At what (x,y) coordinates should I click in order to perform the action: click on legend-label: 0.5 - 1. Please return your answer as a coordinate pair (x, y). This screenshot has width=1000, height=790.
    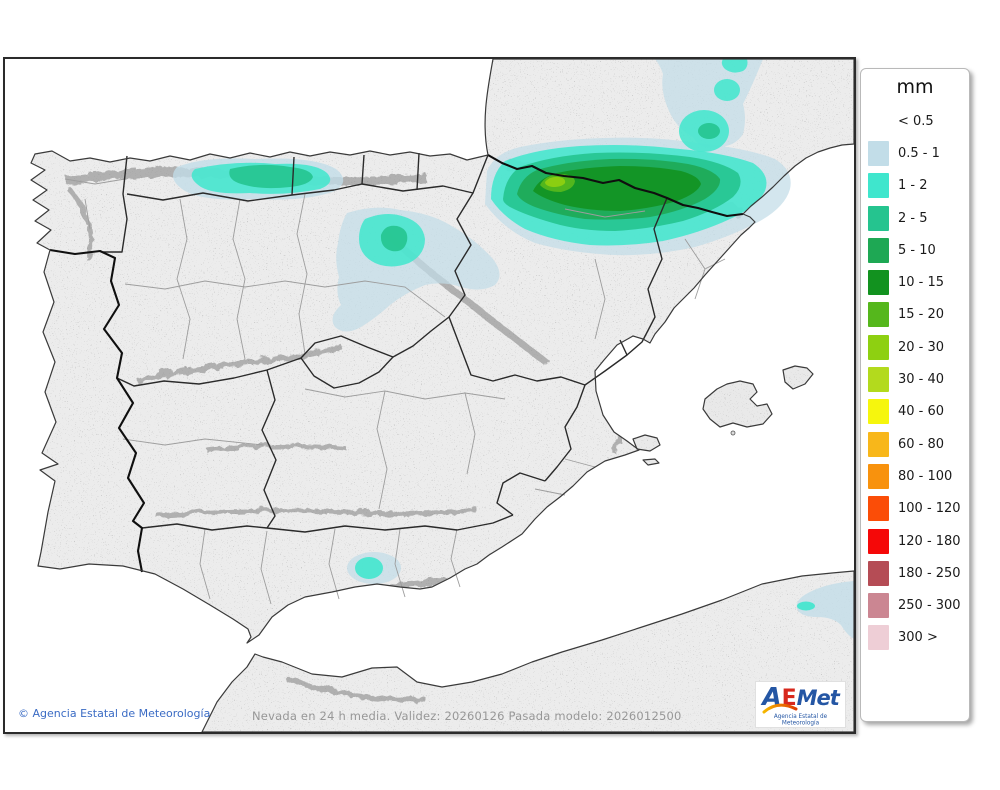
    Looking at the image, I should click on (919, 153).